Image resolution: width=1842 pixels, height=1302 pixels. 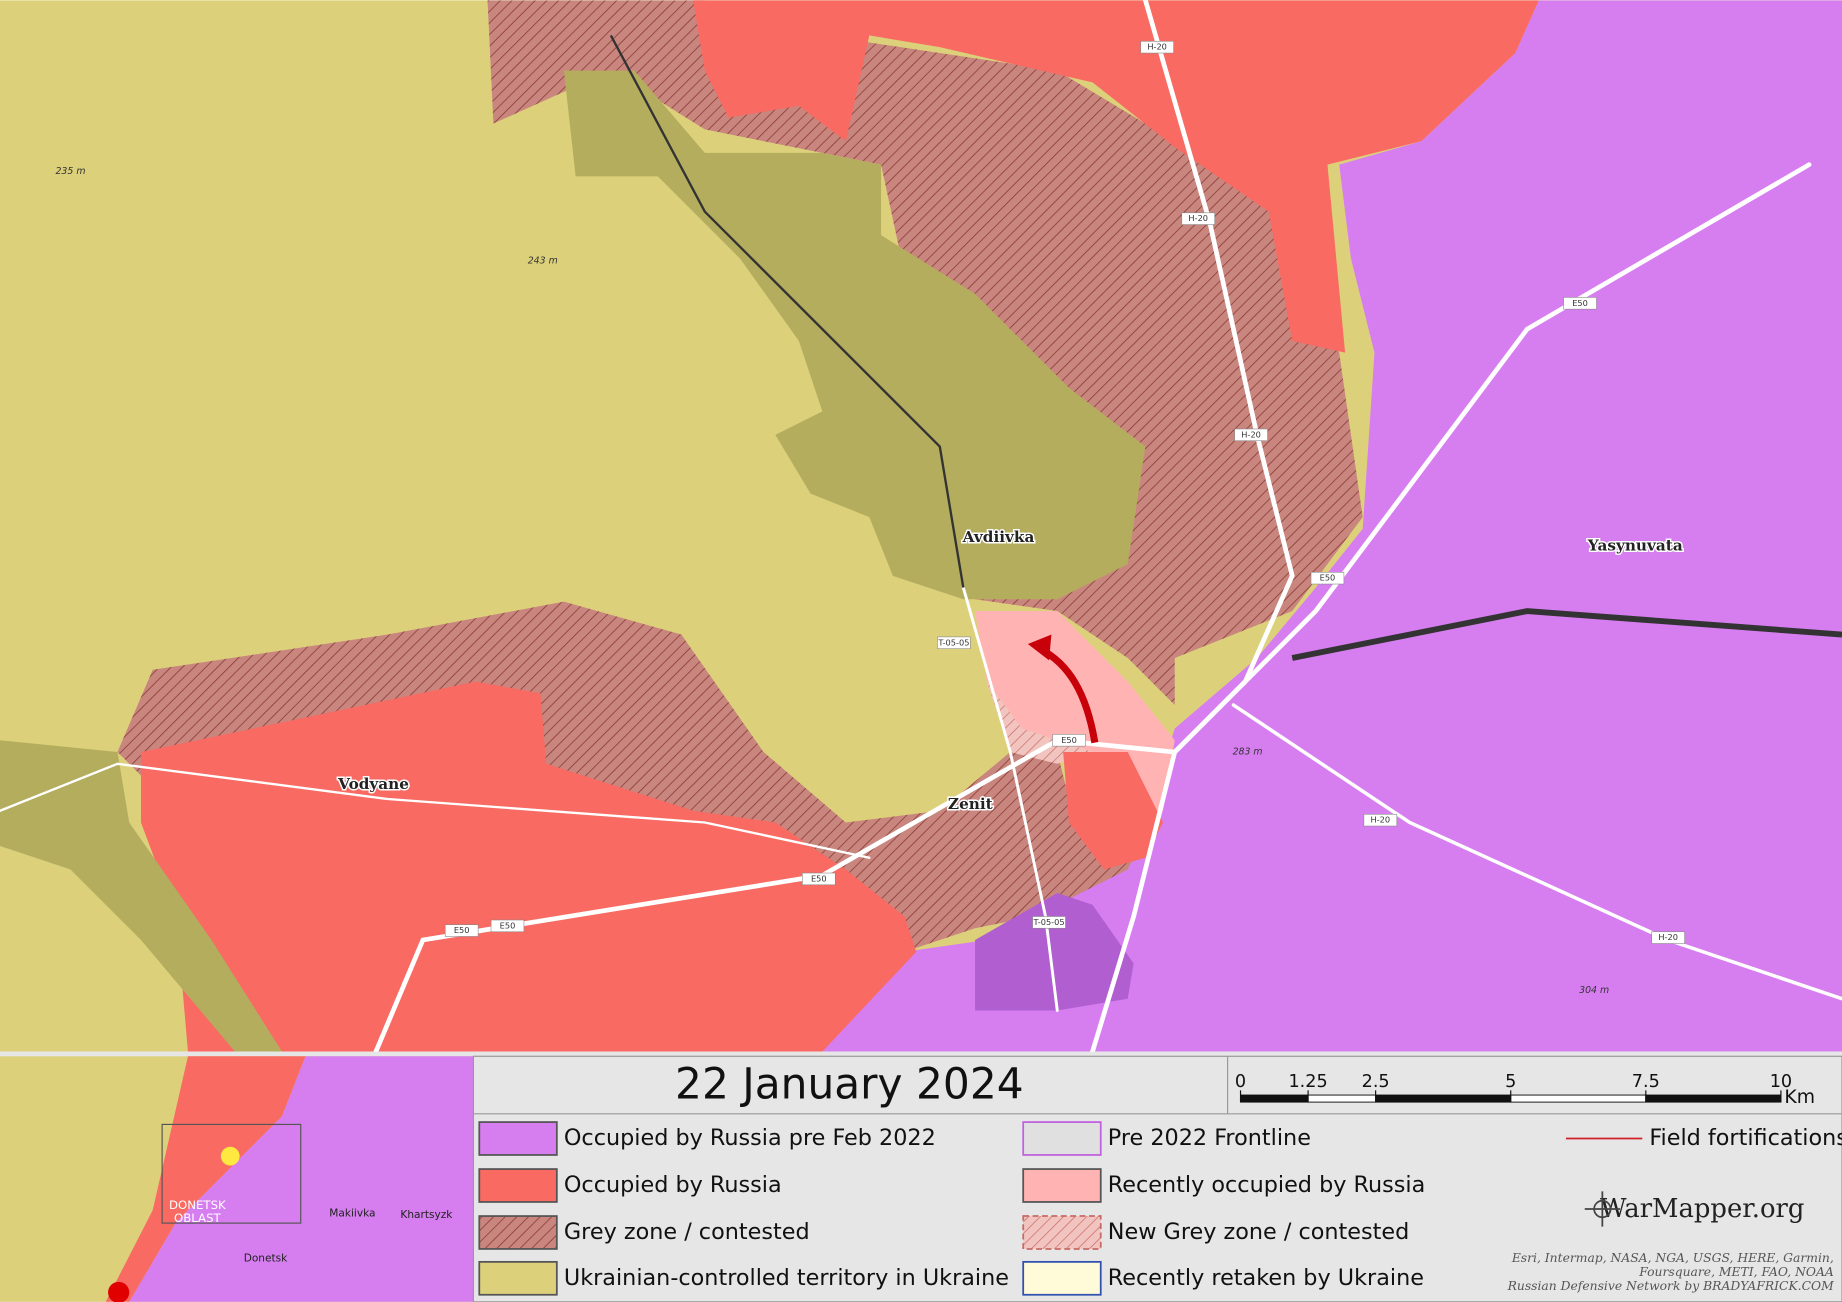 What do you see at coordinates (197, 1205) in the screenshot?
I see `inset-label: DONETSK` at bounding box center [197, 1205].